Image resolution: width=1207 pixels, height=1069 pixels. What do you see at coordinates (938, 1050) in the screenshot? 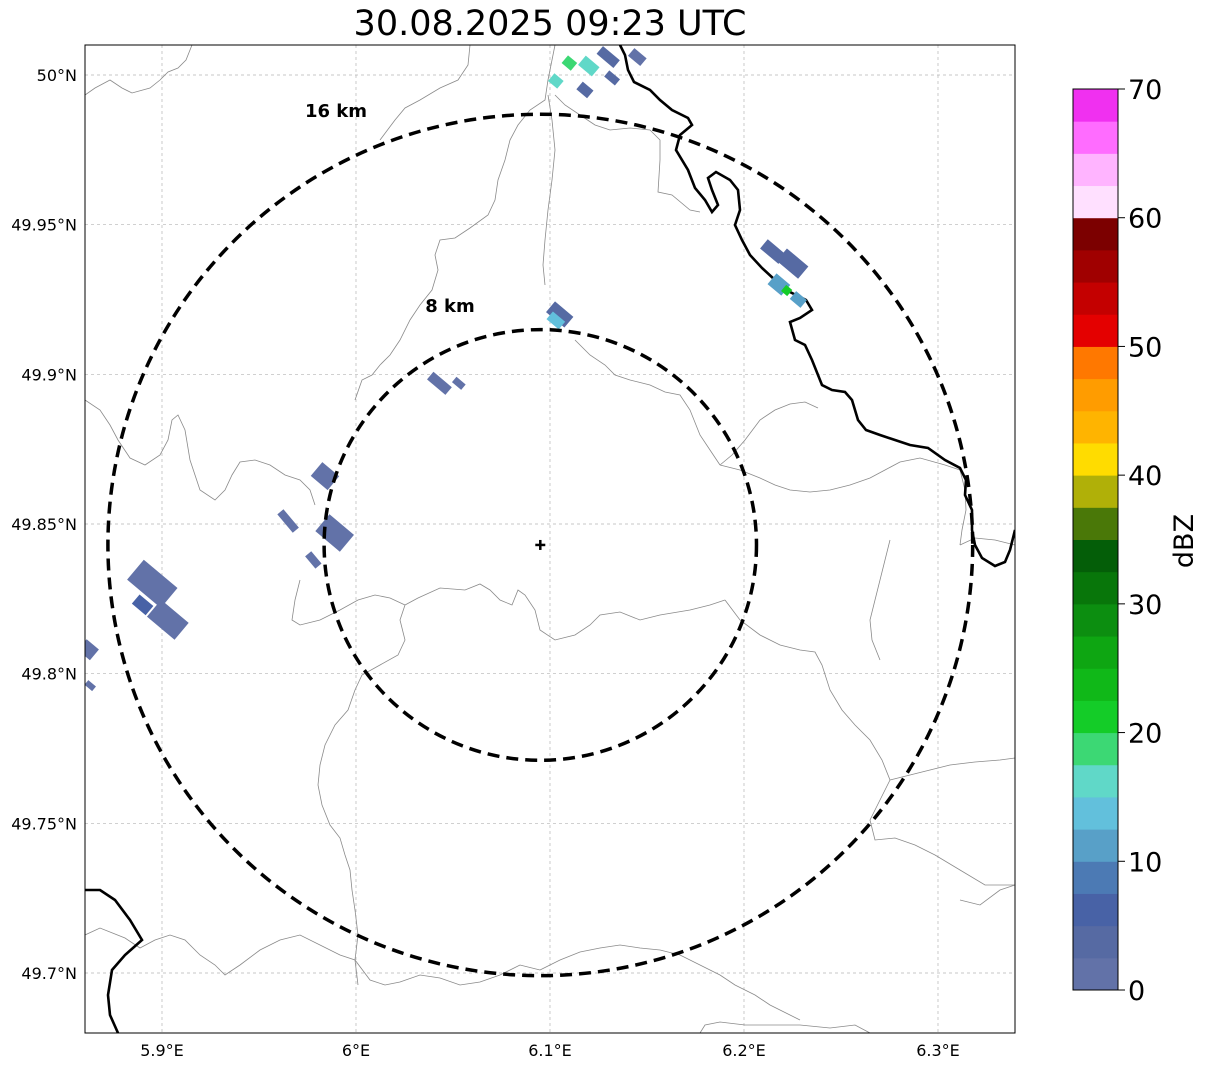
I see `lon-tick-label: 6.3°E` at bounding box center [938, 1050].